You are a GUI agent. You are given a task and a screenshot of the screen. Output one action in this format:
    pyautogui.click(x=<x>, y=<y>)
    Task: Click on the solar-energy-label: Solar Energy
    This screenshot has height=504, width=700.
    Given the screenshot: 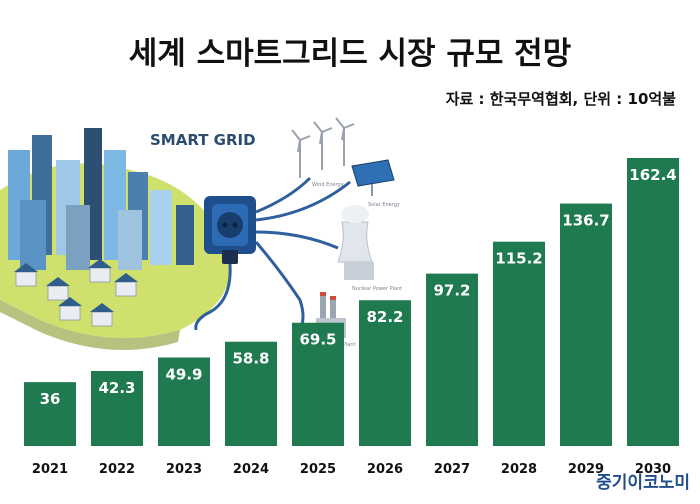 What is the action you would take?
    pyautogui.click(x=384, y=205)
    